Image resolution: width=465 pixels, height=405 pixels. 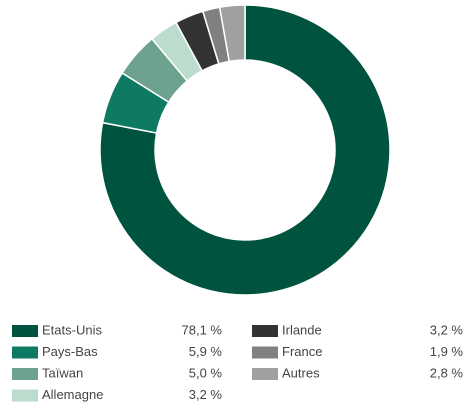 I want to click on legend-label: France, so click(x=302, y=351).